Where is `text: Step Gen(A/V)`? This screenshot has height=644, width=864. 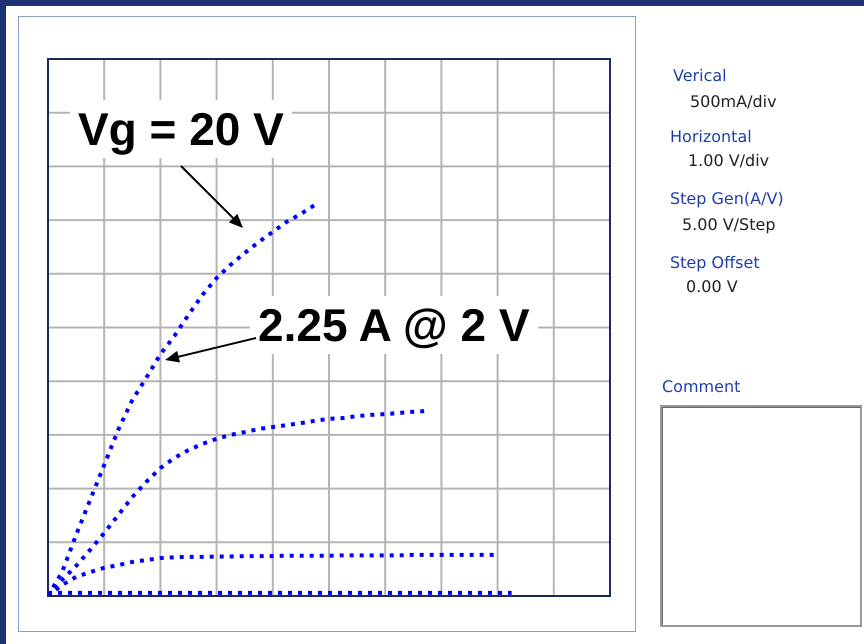 text: Step Gen(A/V) is located at coordinates (727, 198).